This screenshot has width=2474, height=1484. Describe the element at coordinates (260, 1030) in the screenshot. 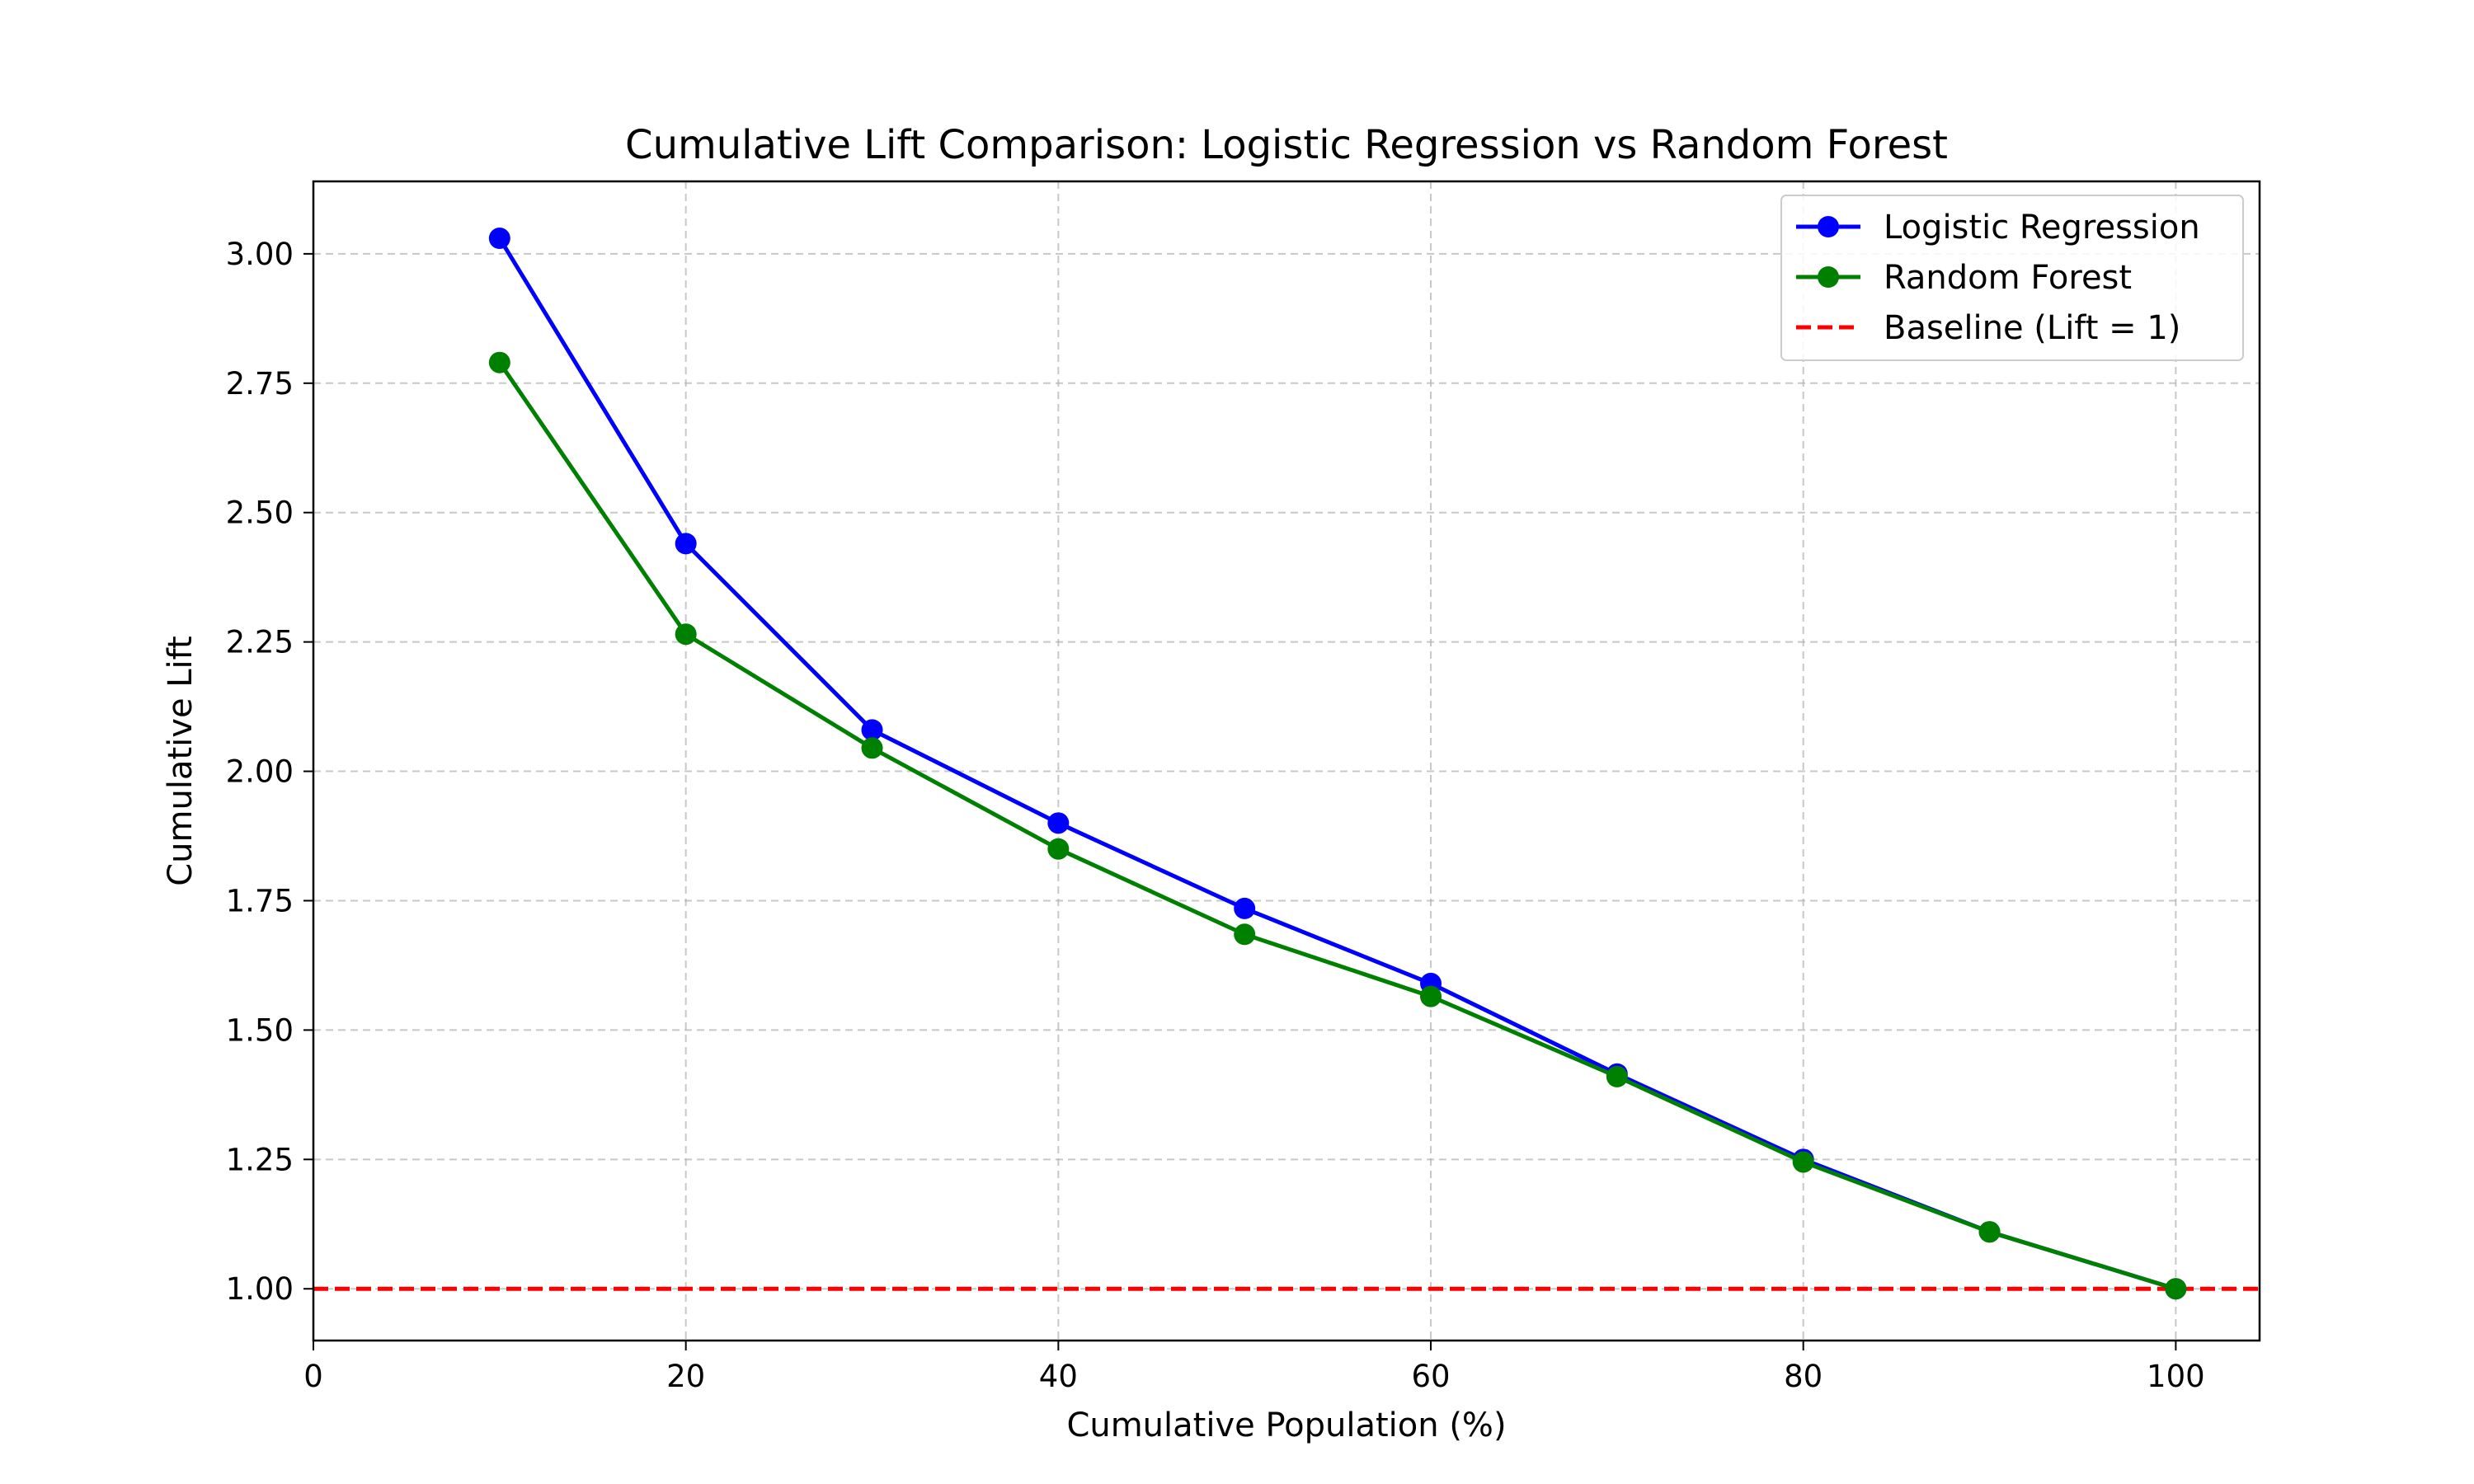

I see `y-tick-label: 1.50` at that location.